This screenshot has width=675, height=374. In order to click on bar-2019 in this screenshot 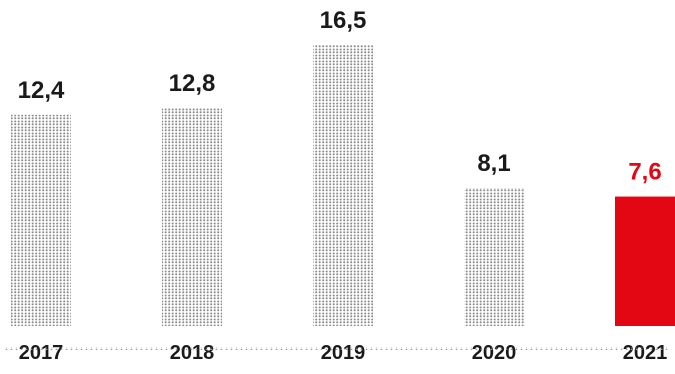, I will do `click(343, 185)`.